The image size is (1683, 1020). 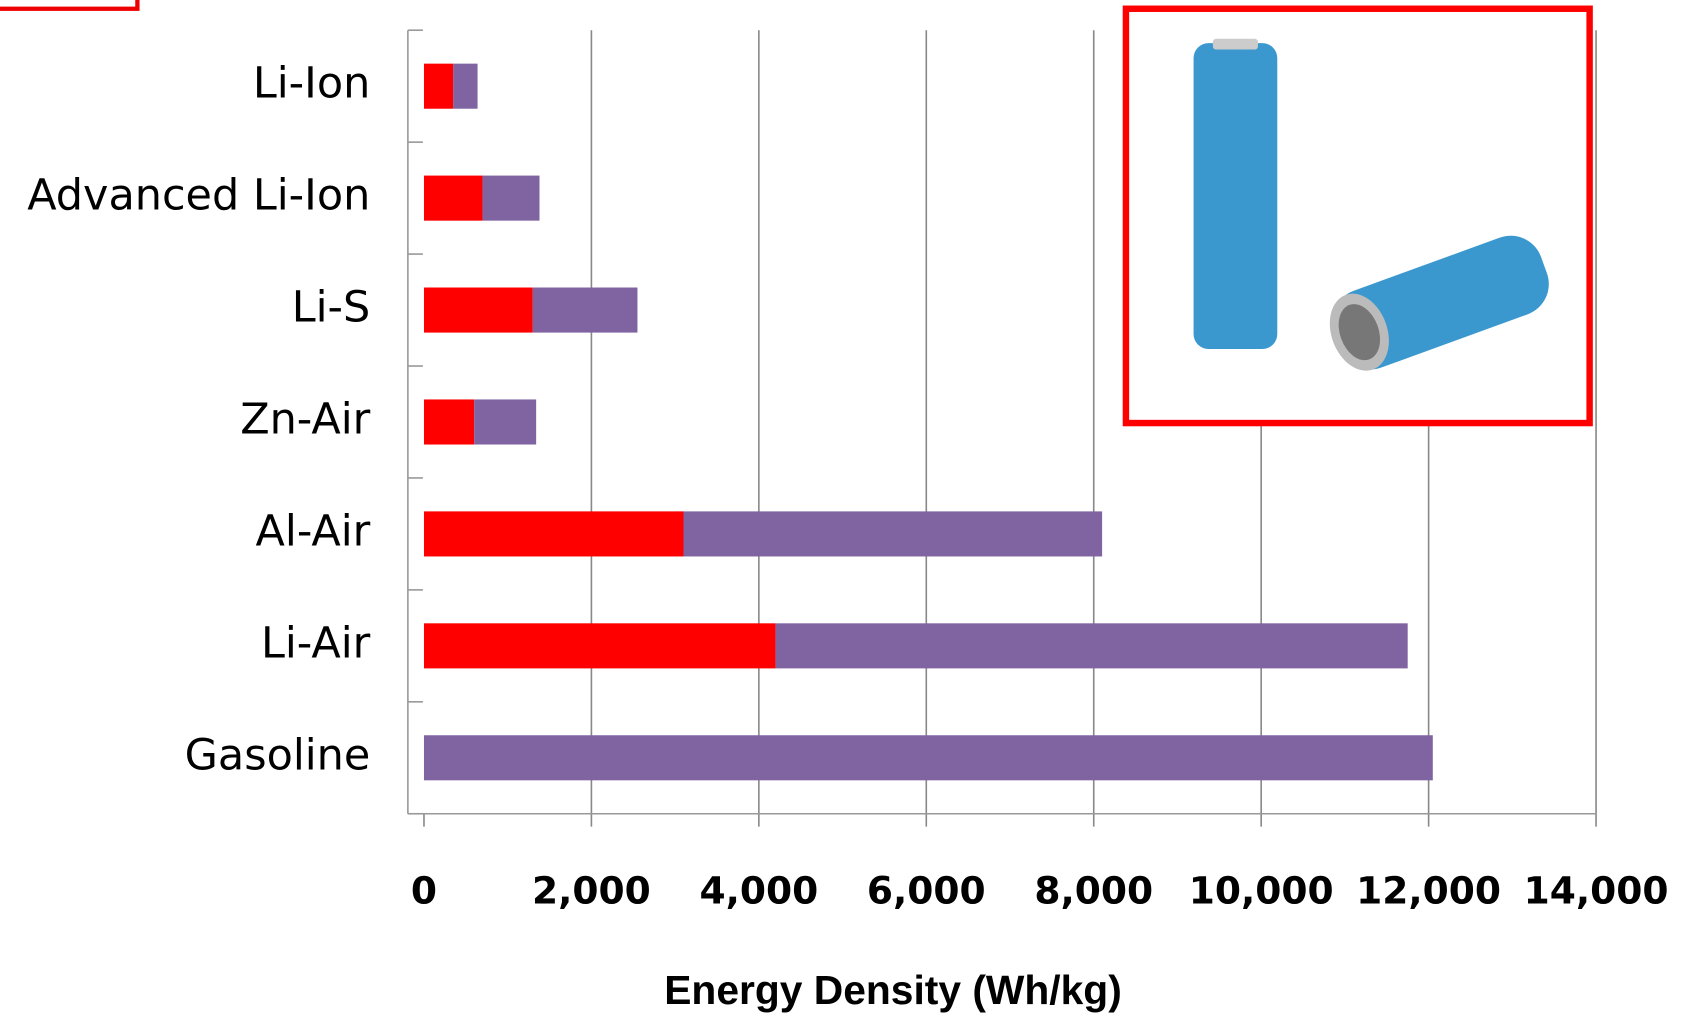 I want to click on x-axis-title: Energy Density (Wh/kg), so click(x=893, y=990).